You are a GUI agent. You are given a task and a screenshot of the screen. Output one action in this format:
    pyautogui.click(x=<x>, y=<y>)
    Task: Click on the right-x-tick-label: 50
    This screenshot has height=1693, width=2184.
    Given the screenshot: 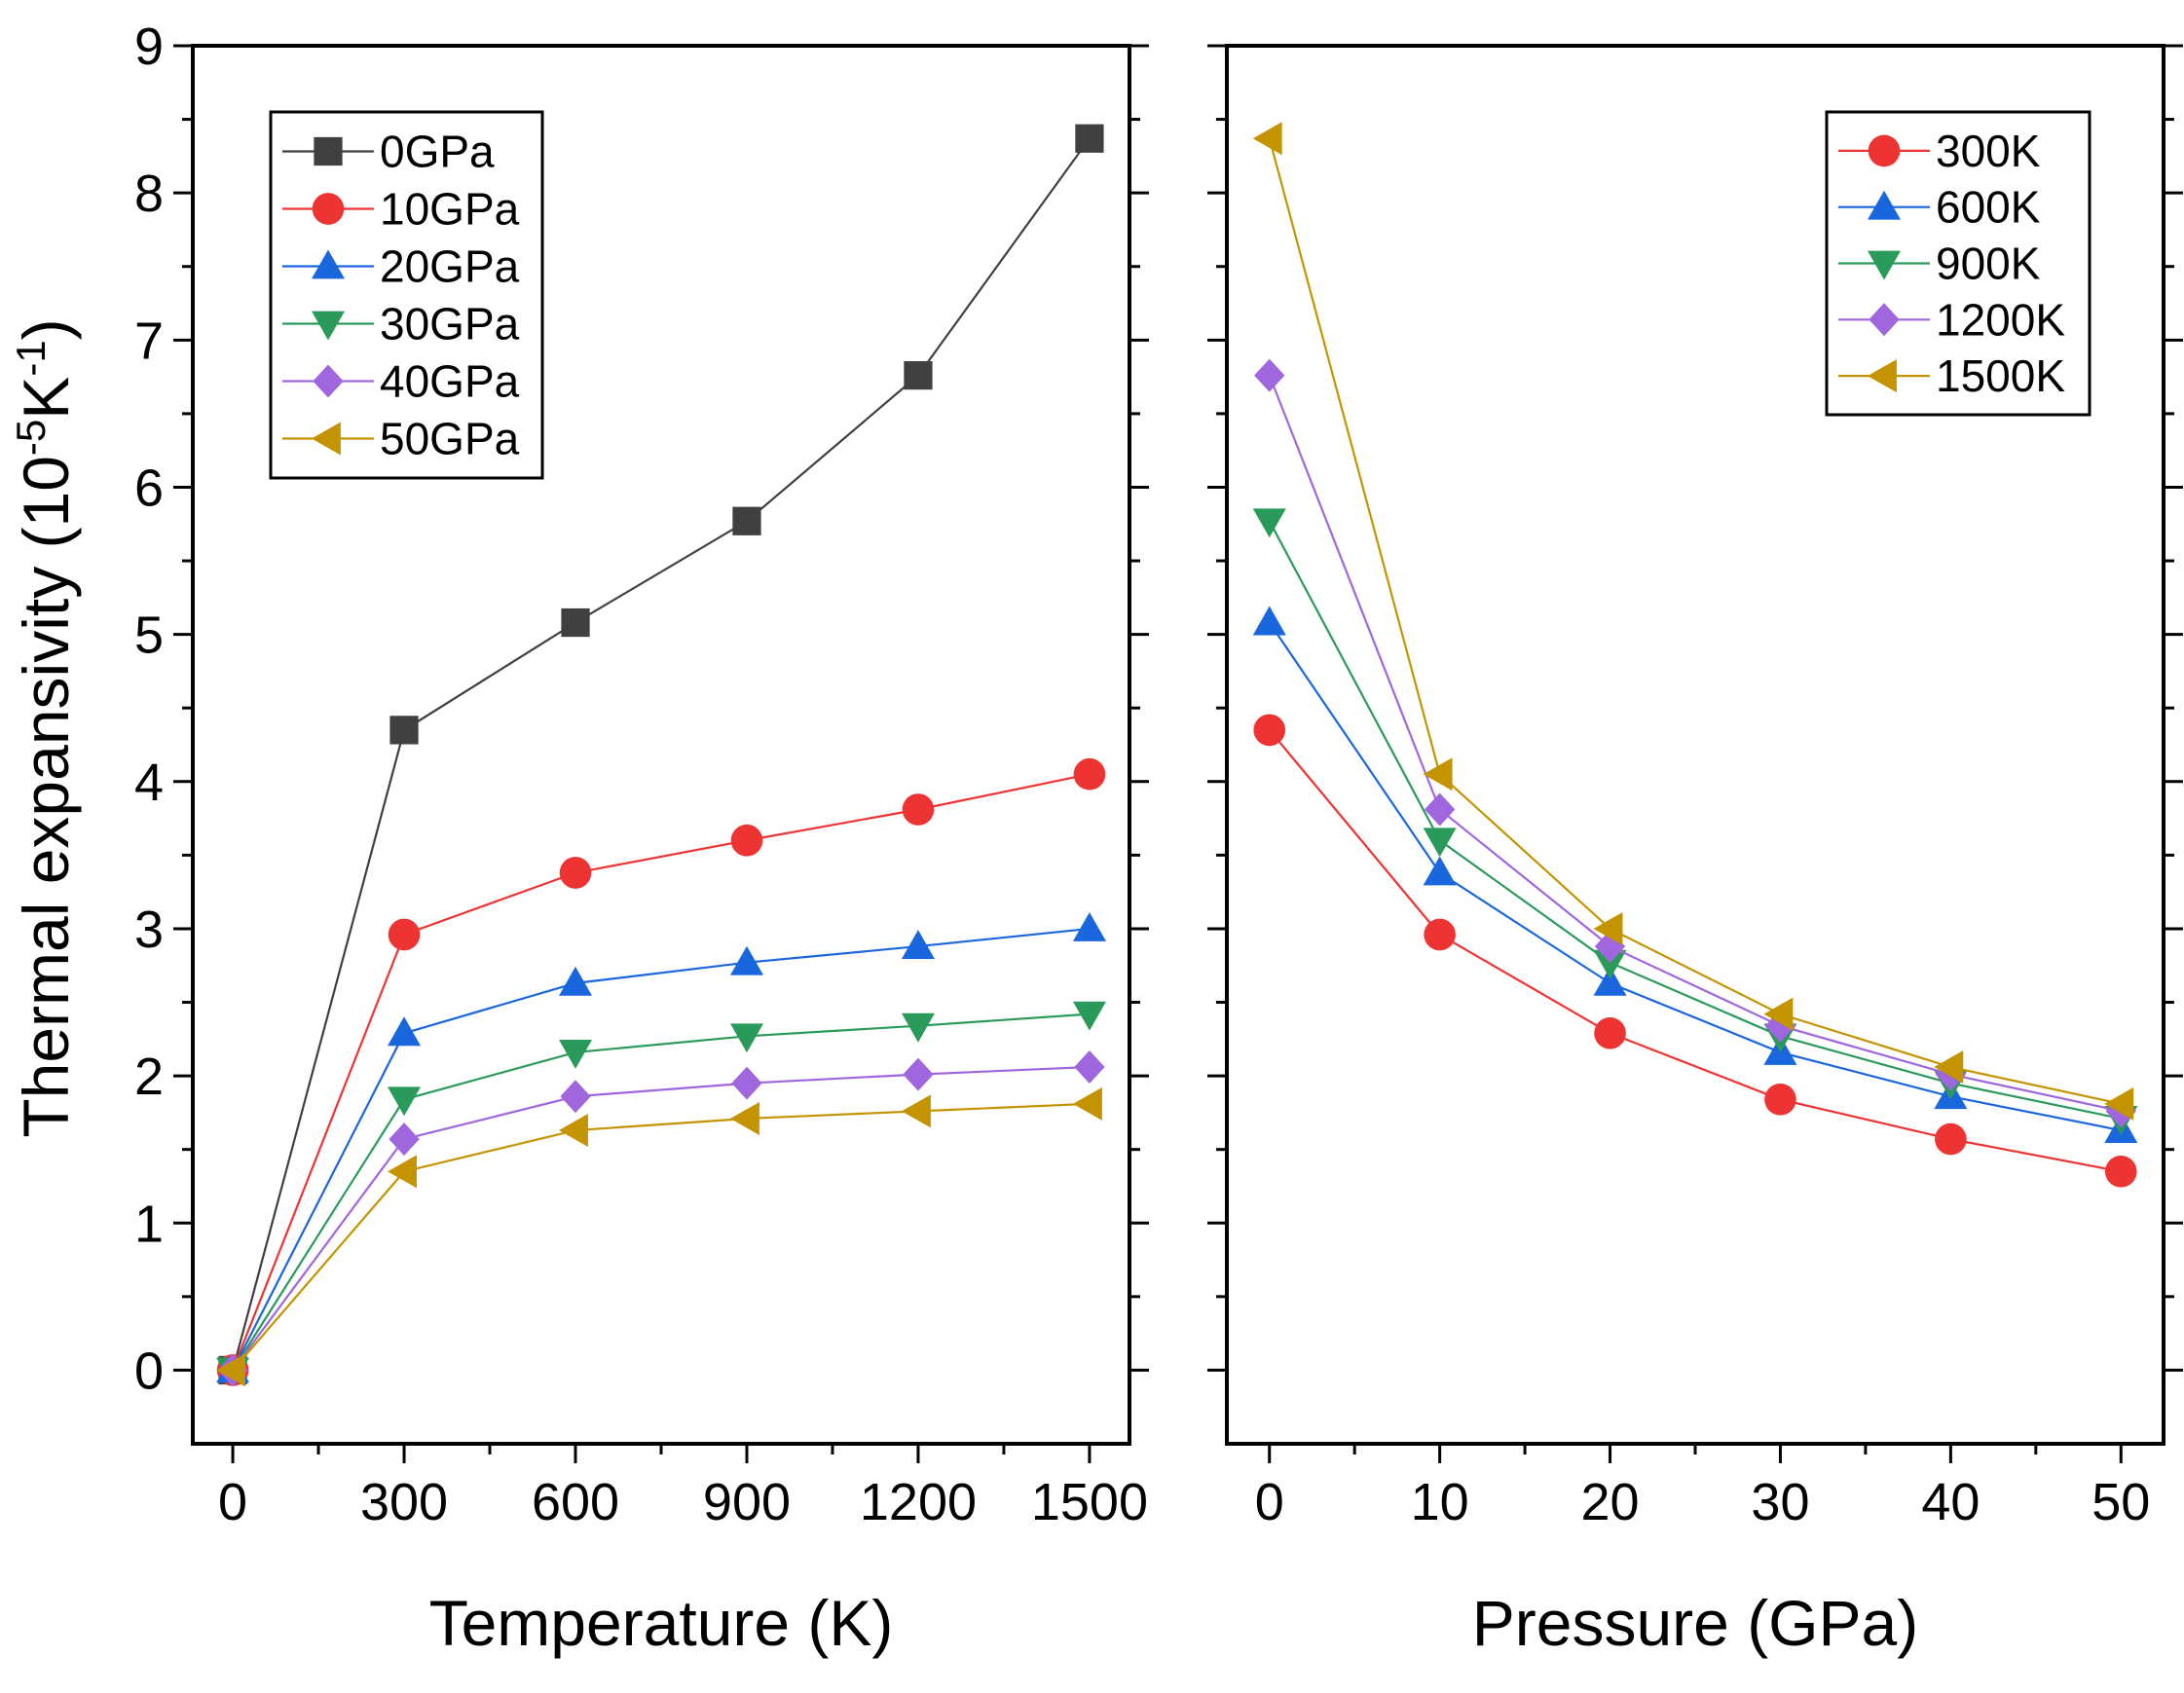 What is the action you would take?
    pyautogui.click(x=2120, y=1502)
    